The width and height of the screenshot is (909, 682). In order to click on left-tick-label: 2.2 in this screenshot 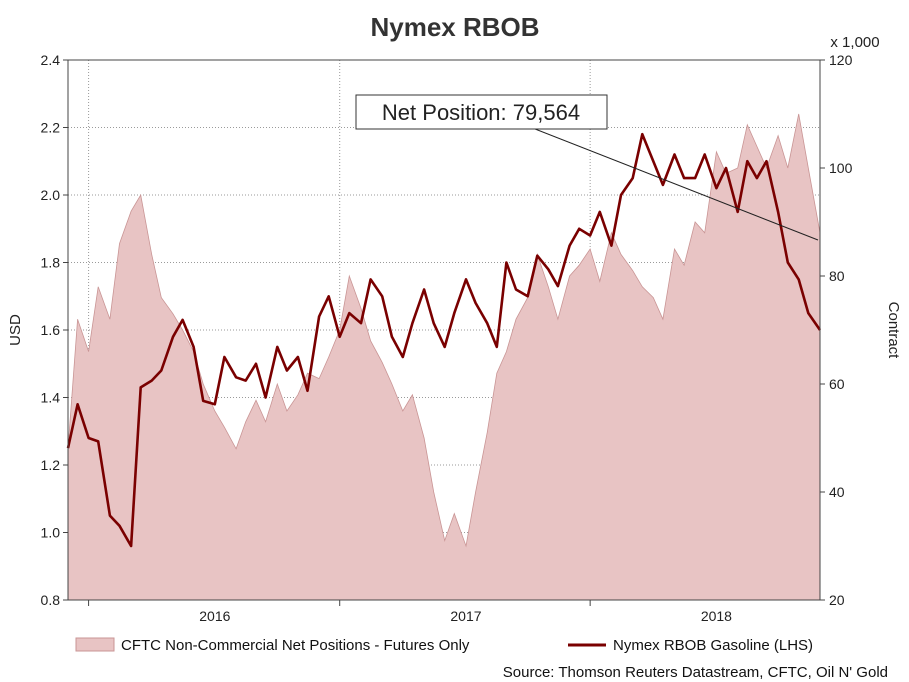, I will do `click(51, 128)`.